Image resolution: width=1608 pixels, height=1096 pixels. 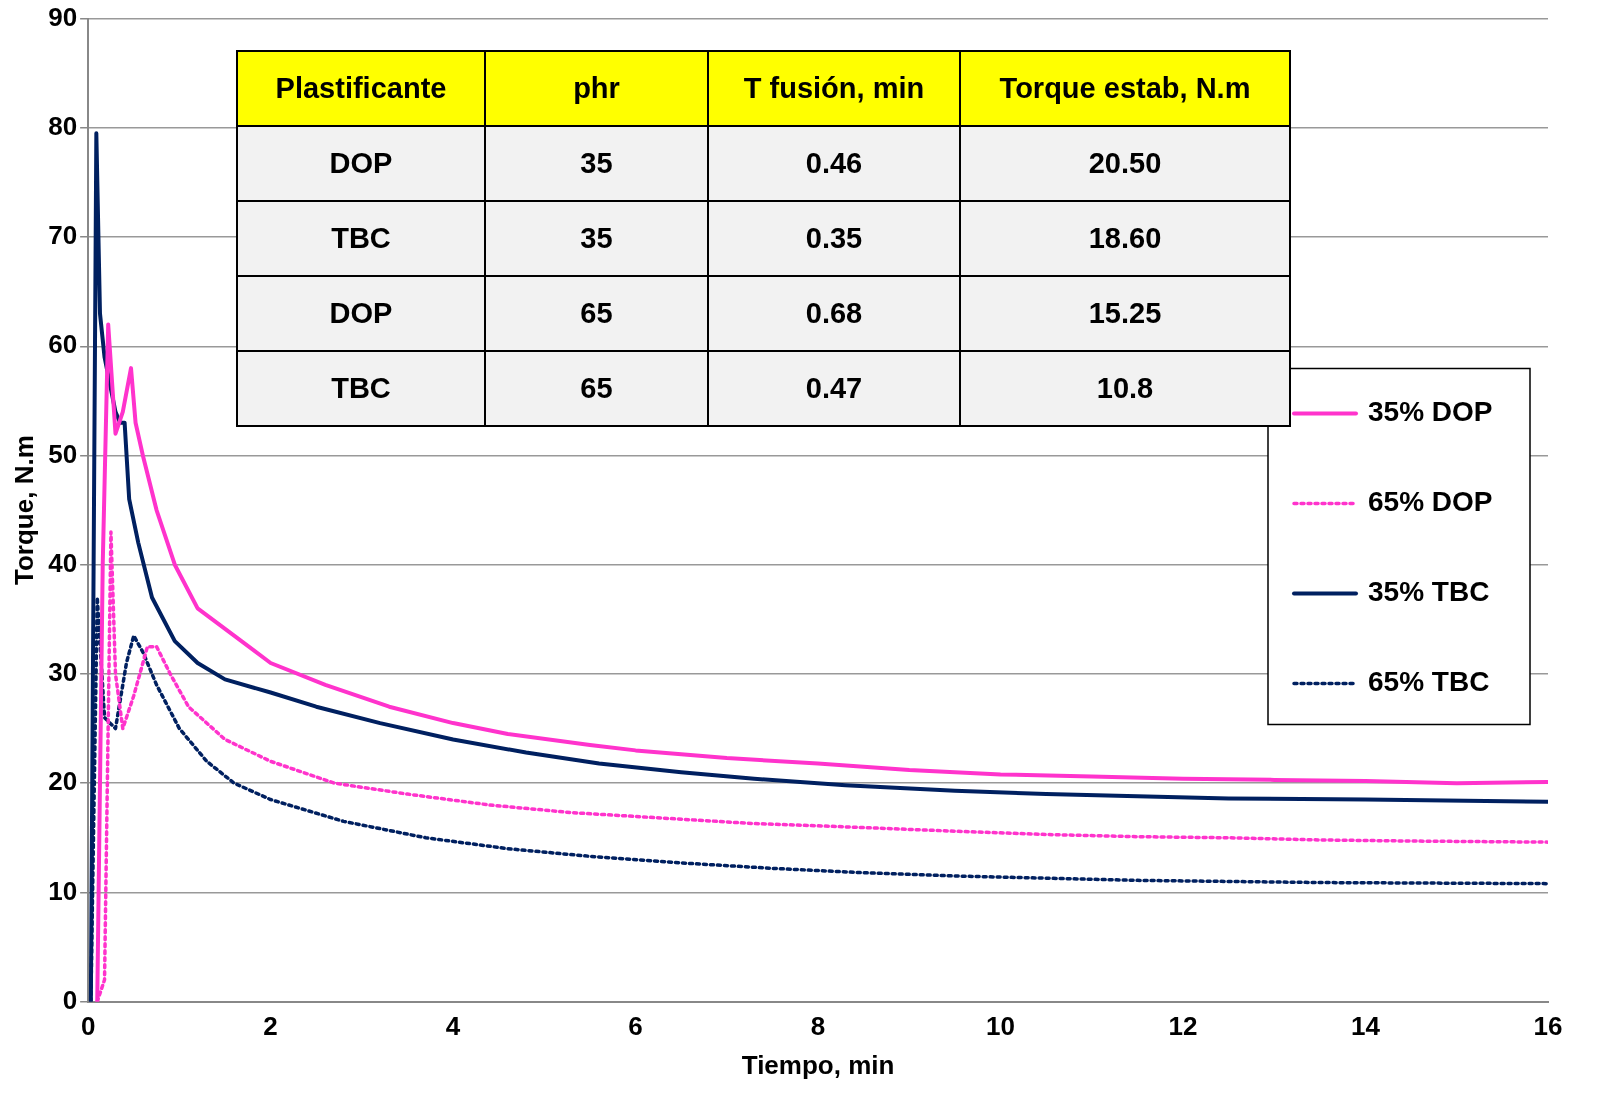 I want to click on legend-label: 65% TBC, so click(x=1429, y=682).